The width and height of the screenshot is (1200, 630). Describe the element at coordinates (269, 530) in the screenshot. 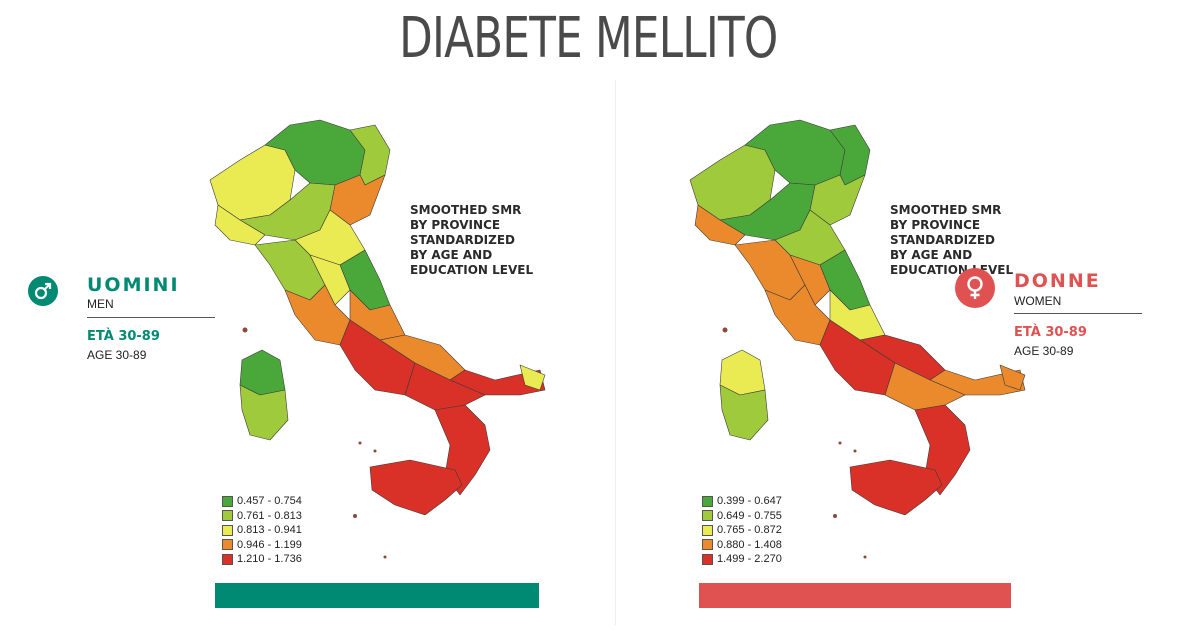

I see `legend-label: 0.813 - 0.941` at that location.